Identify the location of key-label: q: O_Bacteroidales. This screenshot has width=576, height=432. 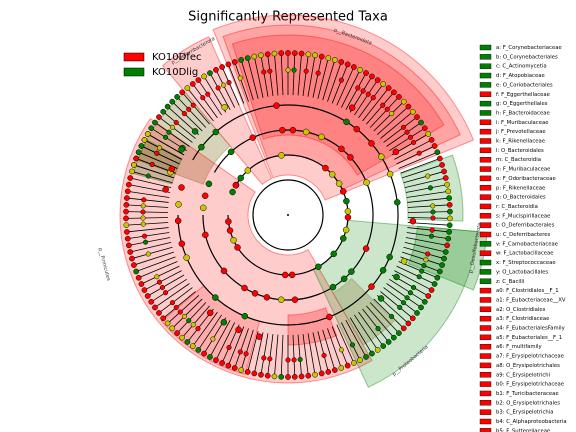
(521, 198).